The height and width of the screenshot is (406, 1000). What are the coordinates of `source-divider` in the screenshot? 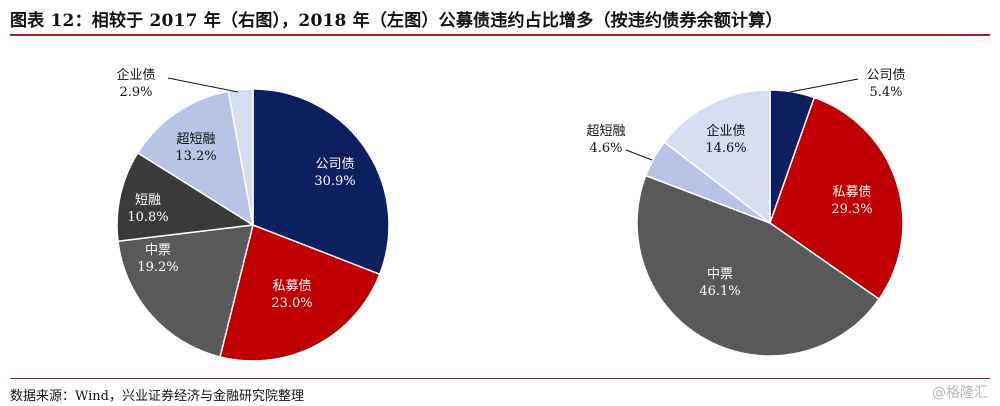 It's located at (500, 378).